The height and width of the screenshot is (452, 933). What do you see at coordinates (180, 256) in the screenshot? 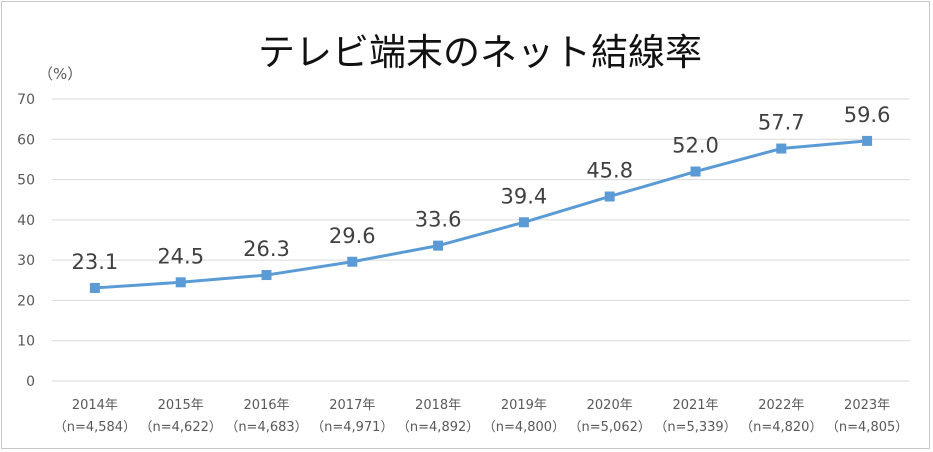
I see `data-label: 24.5` at bounding box center [180, 256].